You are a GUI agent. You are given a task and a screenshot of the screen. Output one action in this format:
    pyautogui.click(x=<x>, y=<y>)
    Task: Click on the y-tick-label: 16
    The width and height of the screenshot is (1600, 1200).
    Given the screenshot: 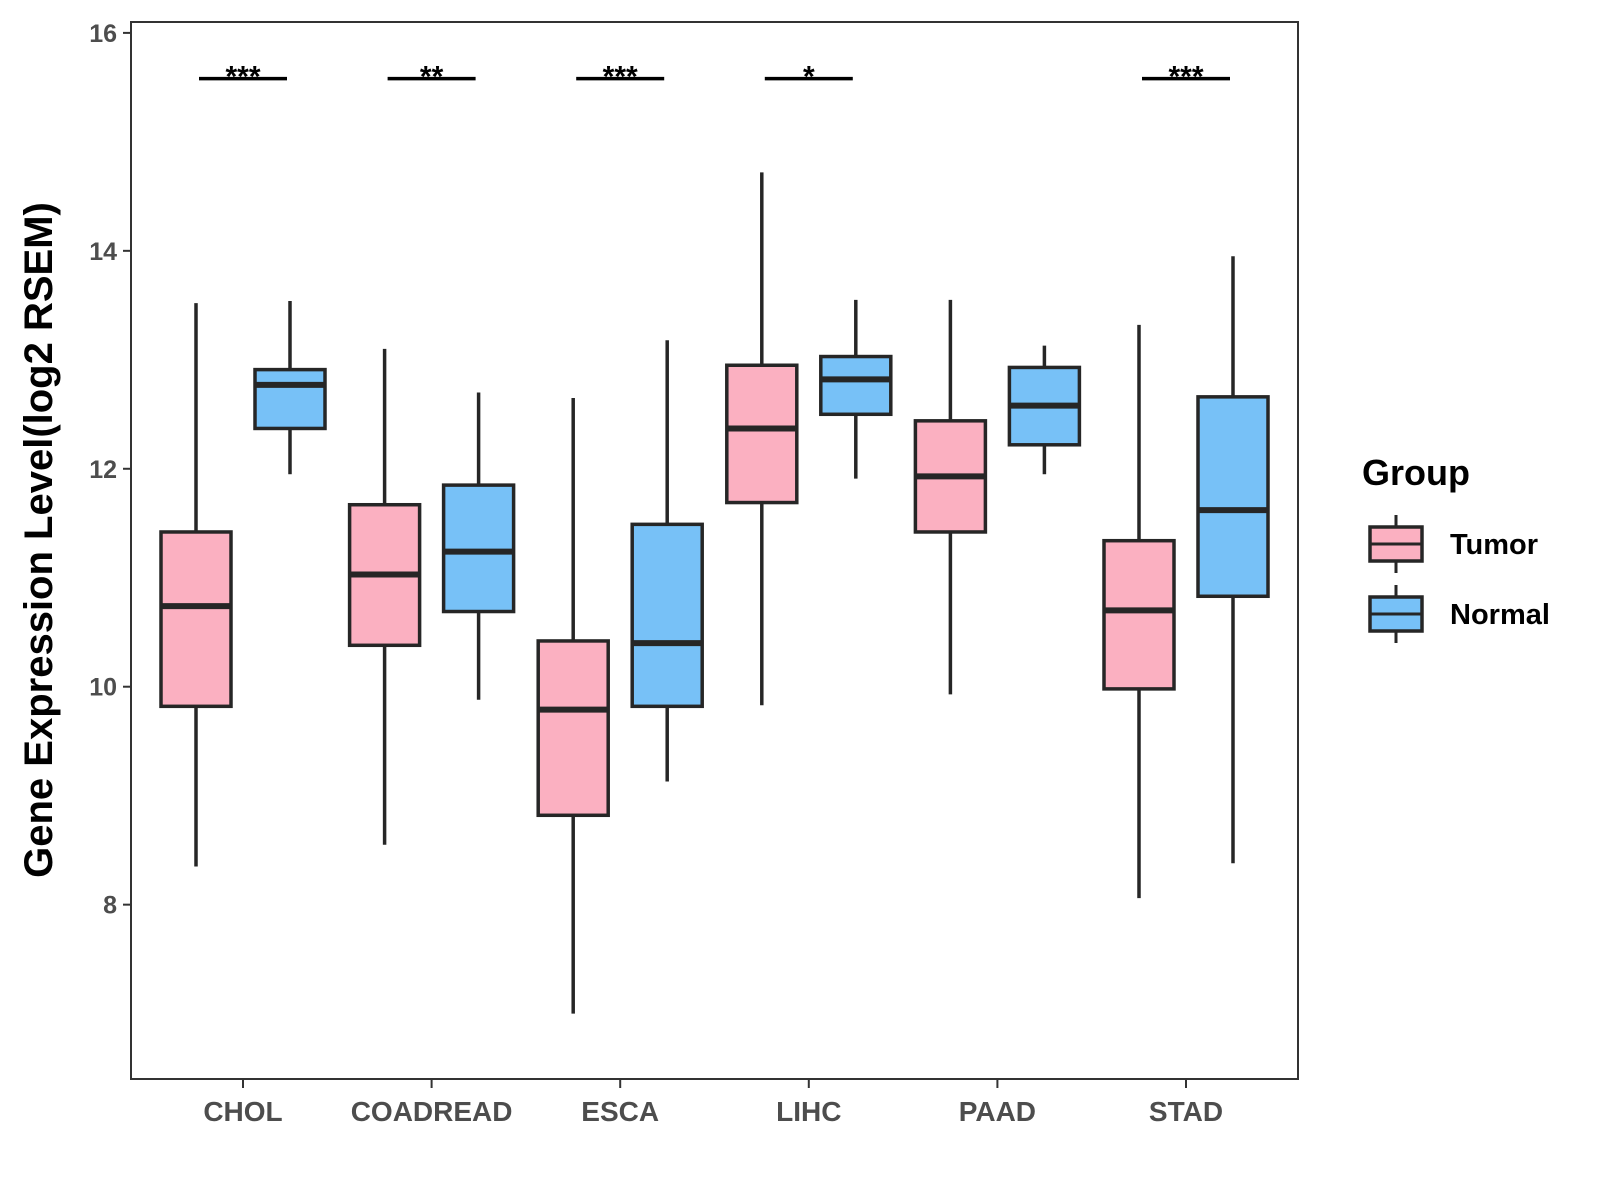 What is the action you would take?
    pyautogui.click(x=103, y=34)
    